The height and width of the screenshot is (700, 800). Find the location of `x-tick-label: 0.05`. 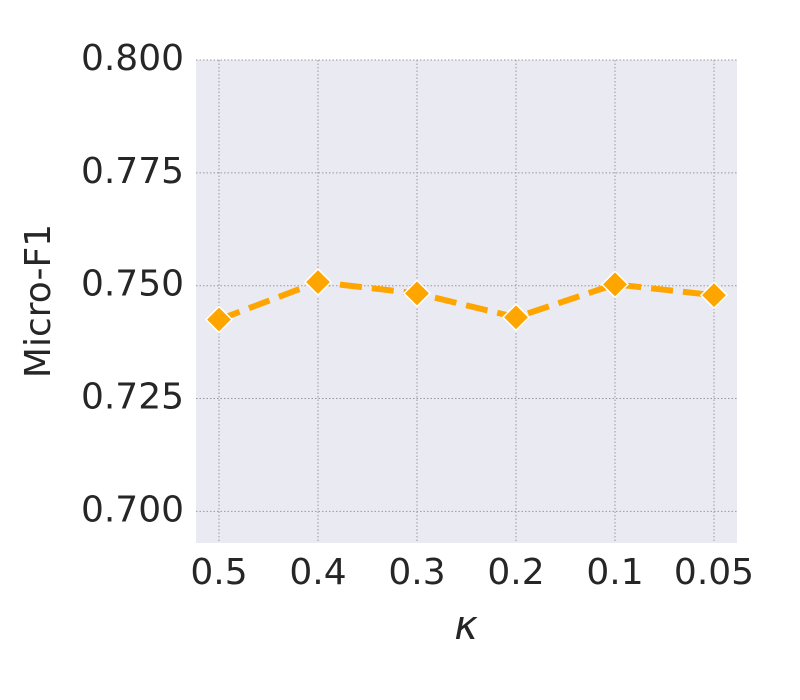

x-tick-label: 0.05 is located at coordinates (714, 572).